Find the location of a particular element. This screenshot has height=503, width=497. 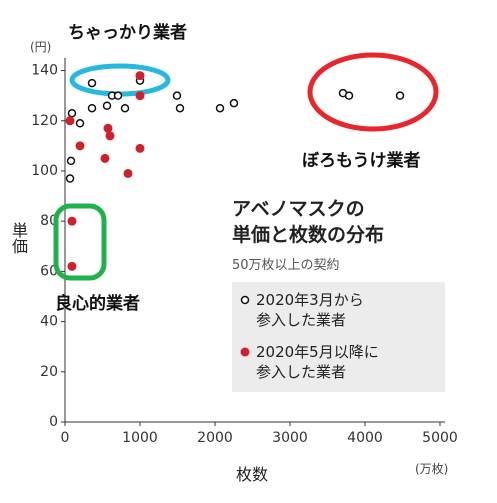

y-unit: (円) is located at coordinates (41, 47).